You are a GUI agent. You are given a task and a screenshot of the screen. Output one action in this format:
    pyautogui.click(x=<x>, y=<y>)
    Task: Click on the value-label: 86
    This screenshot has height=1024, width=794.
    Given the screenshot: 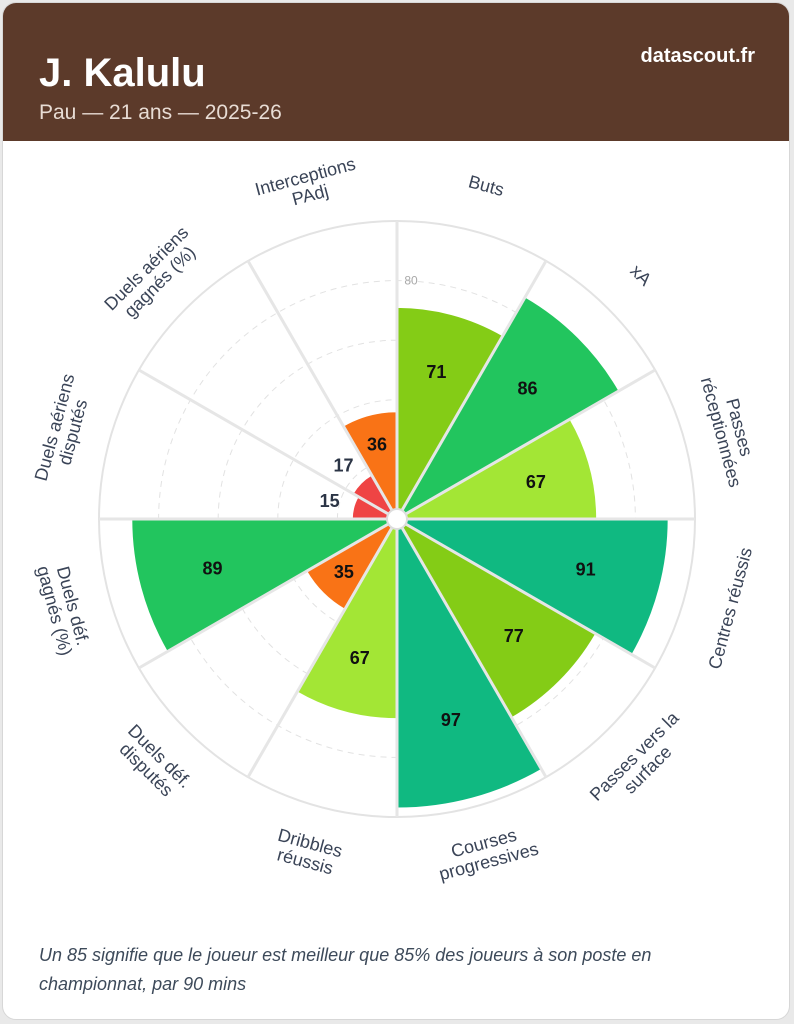 What is the action you would take?
    pyautogui.click(x=527, y=389)
    